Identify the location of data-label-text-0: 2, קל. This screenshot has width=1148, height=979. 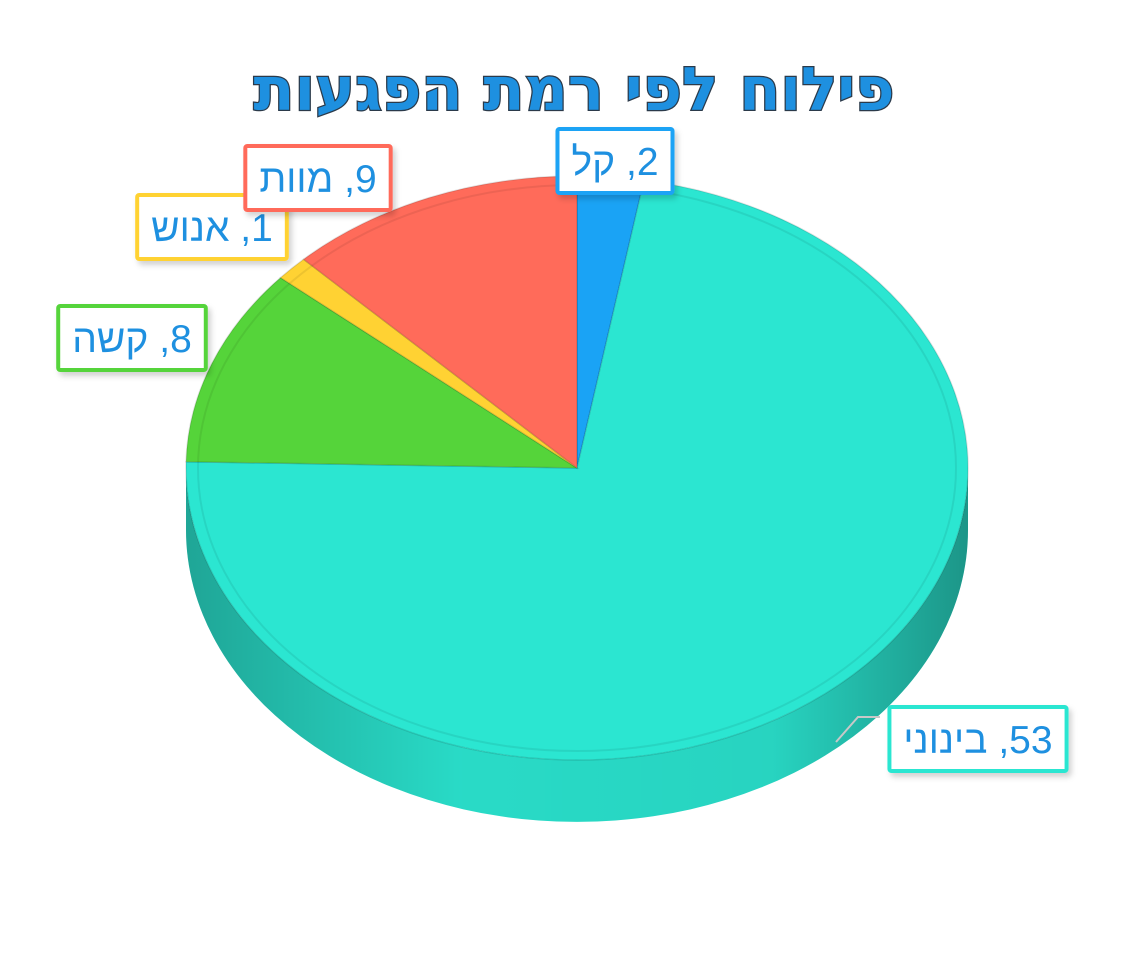
(614, 162).